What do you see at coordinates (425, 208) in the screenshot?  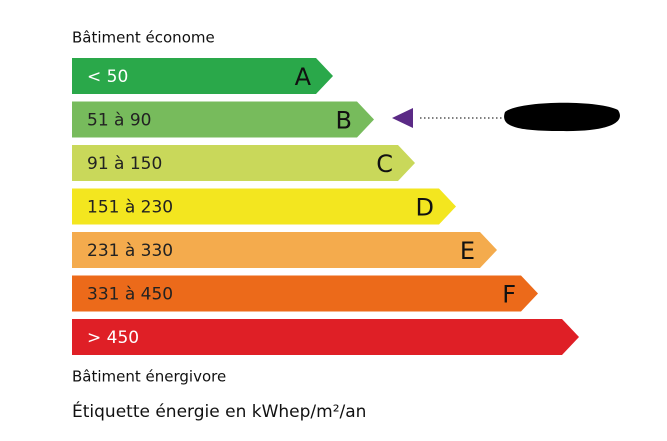 I see `band-letter: D` at bounding box center [425, 208].